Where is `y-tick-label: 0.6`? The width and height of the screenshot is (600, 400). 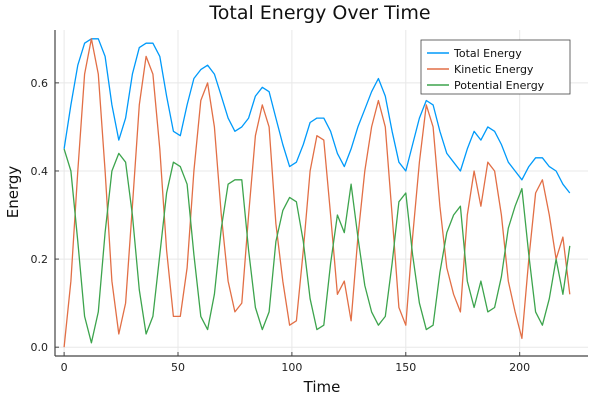
y-tick-label: 0.6 is located at coordinates (40, 83).